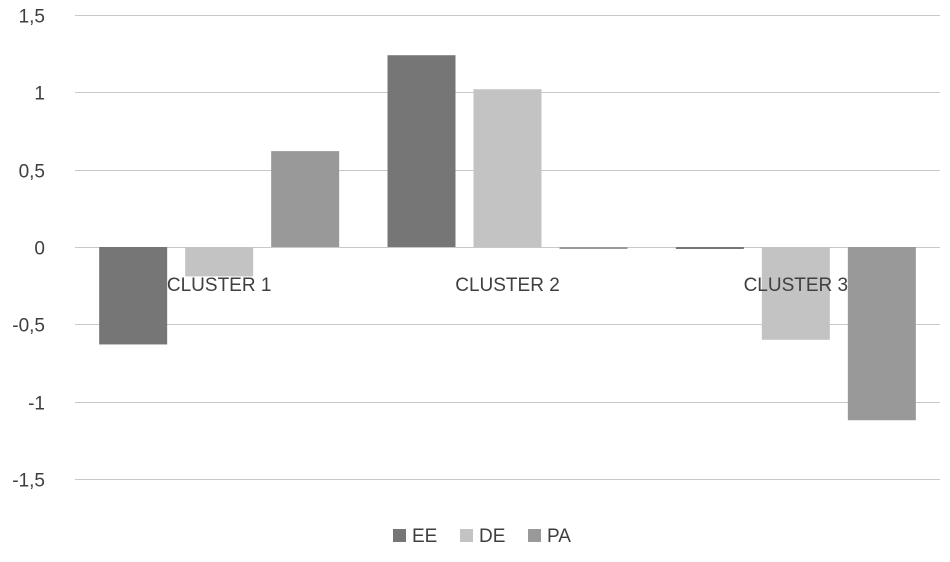 This screenshot has width=950, height=562. Describe the element at coordinates (796, 285) in the screenshot. I see `category-label: CLUSTER 3` at that location.